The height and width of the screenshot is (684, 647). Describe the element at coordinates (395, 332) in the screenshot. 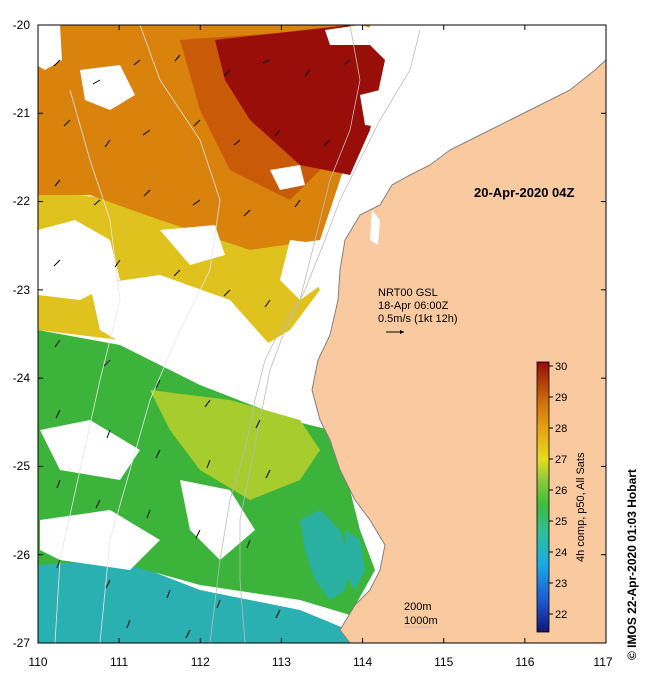

I see `scale-arrow-icon` at that location.